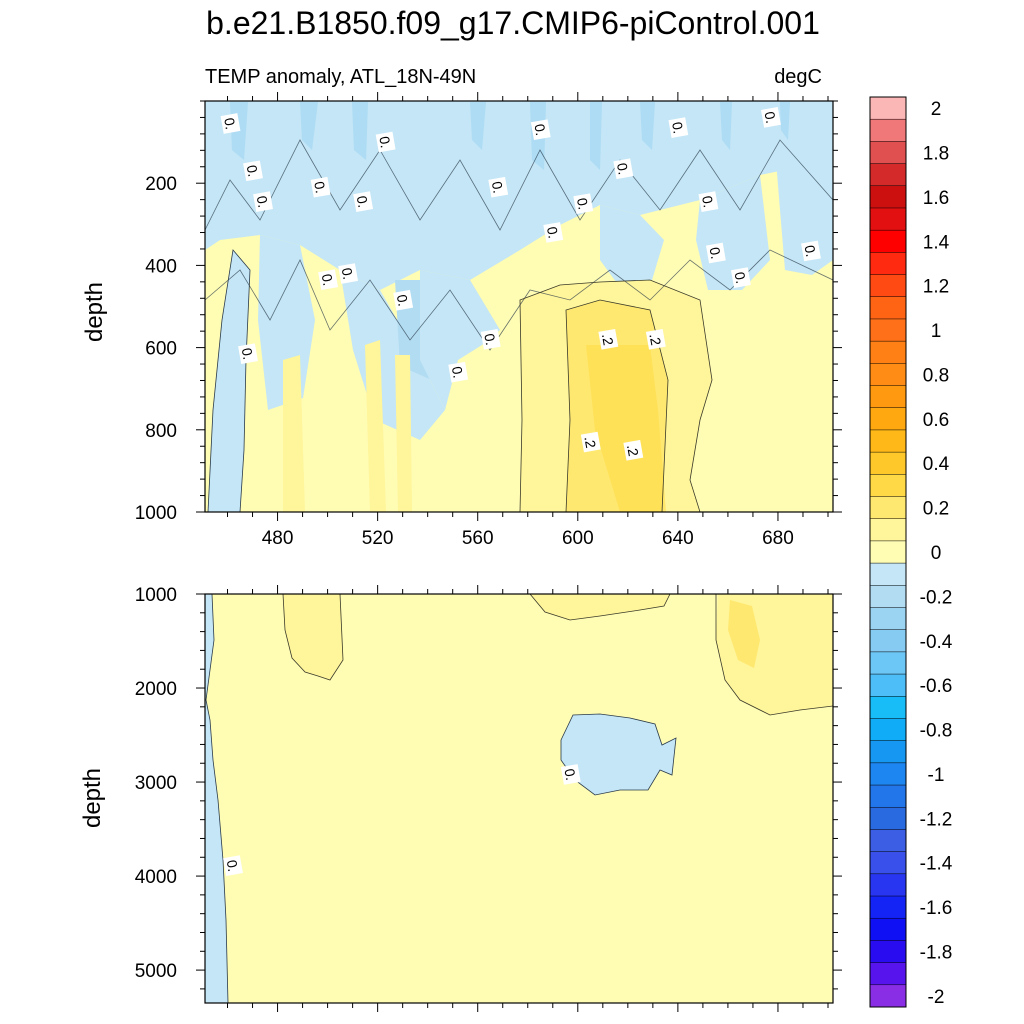 This screenshot has width=1024, height=1024. I want to click on colorbar-label: -0.4, so click(936, 642).